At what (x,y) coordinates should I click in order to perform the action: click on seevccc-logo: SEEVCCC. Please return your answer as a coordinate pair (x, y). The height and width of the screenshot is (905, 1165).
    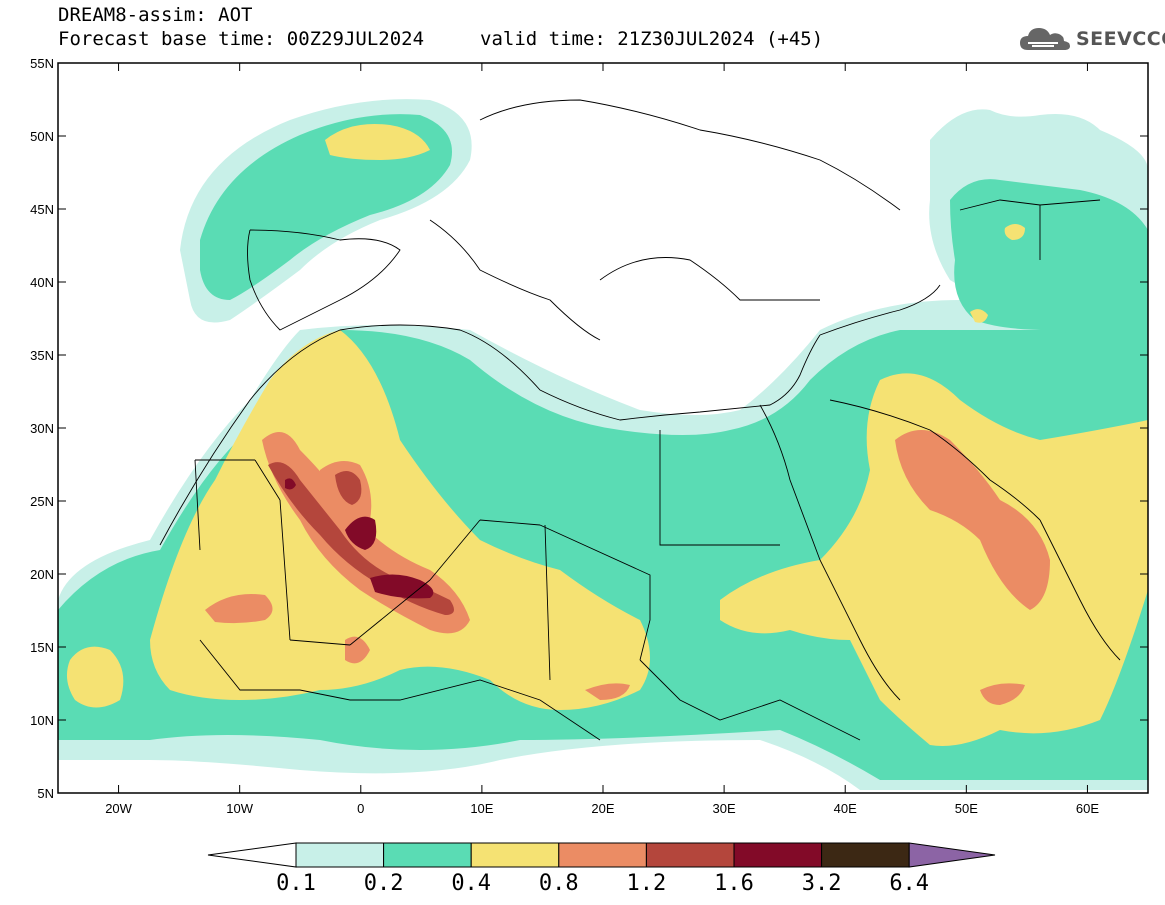
    Looking at the image, I should click on (1091, 39).